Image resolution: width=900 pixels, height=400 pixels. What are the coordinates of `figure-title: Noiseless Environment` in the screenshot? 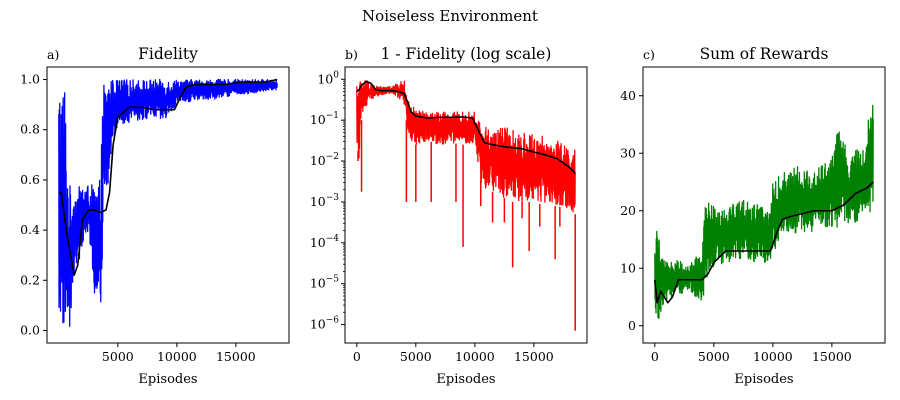 It's located at (450, 16).